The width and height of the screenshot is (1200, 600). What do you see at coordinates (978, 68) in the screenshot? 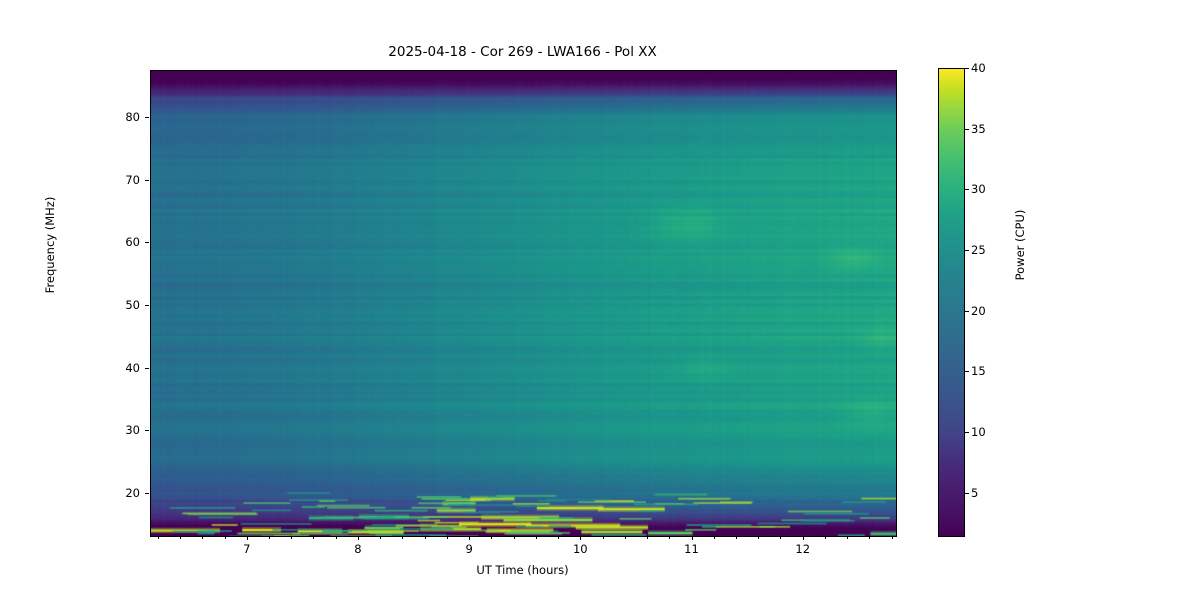
I see `colorbar-tick-label: 40` at bounding box center [978, 68].